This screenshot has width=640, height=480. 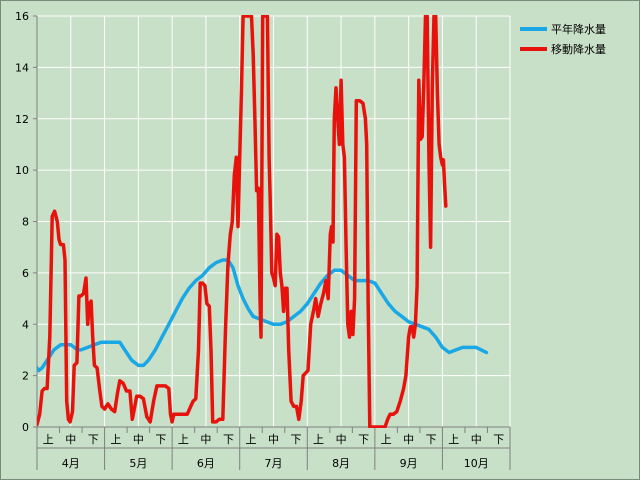 I want to click on y-tick-label: 14, so click(x=22, y=67).